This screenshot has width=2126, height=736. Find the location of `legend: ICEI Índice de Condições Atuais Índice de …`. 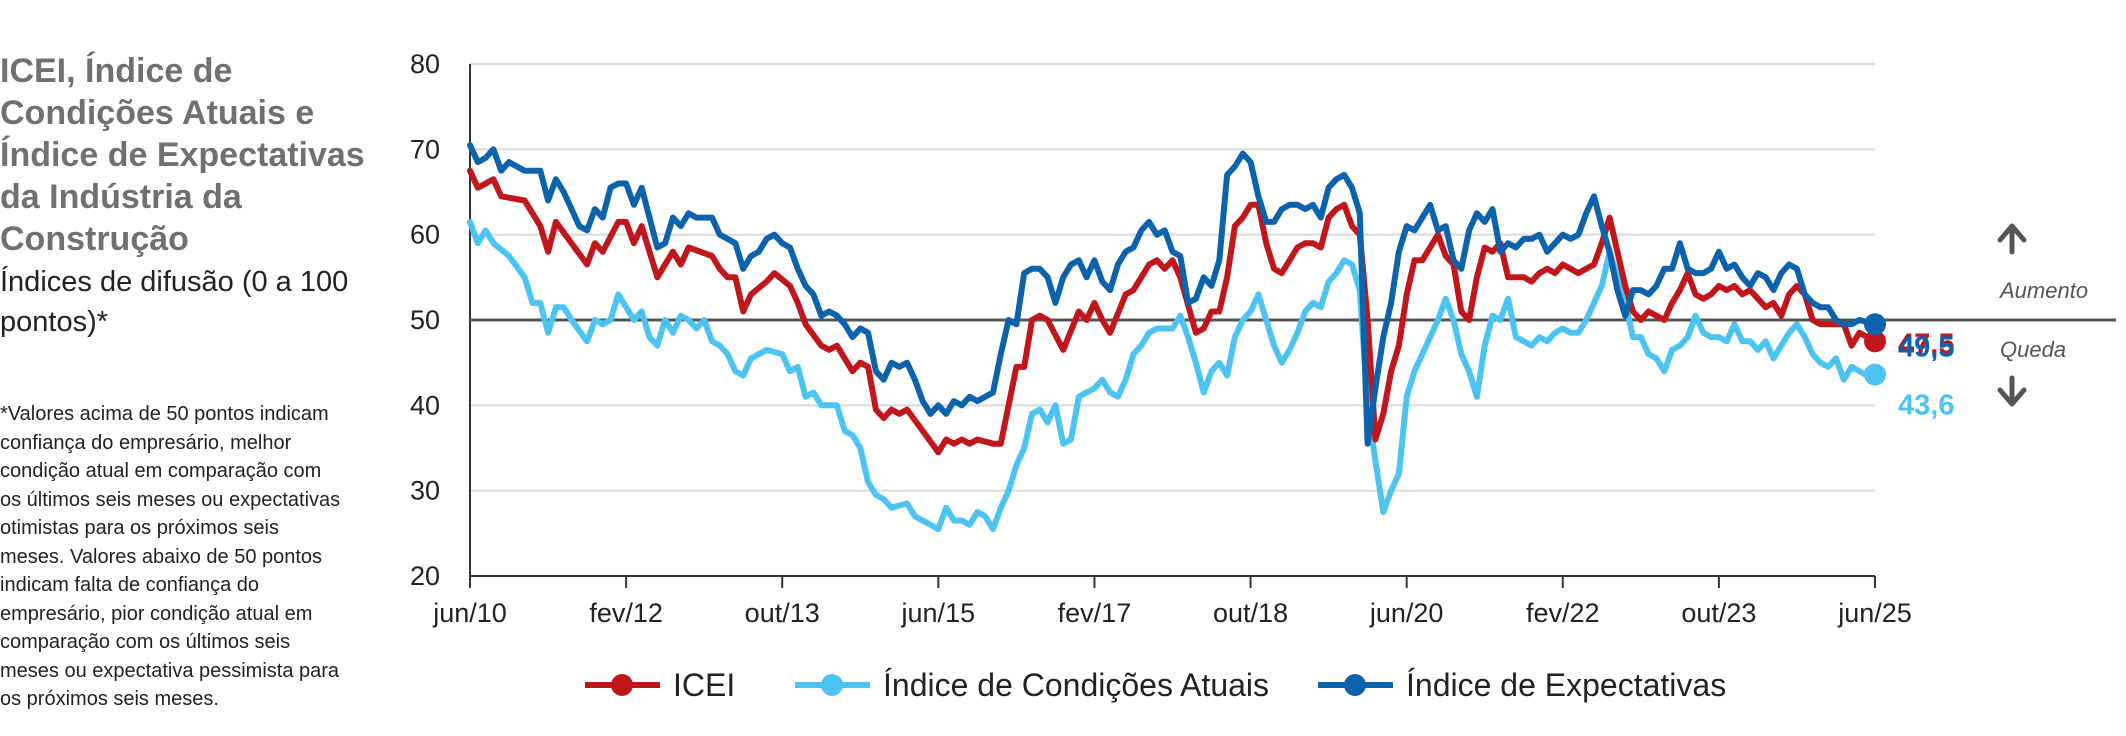

legend: ICEI Índice de Condições Atuais Índice de … is located at coordinates (1155, 685).